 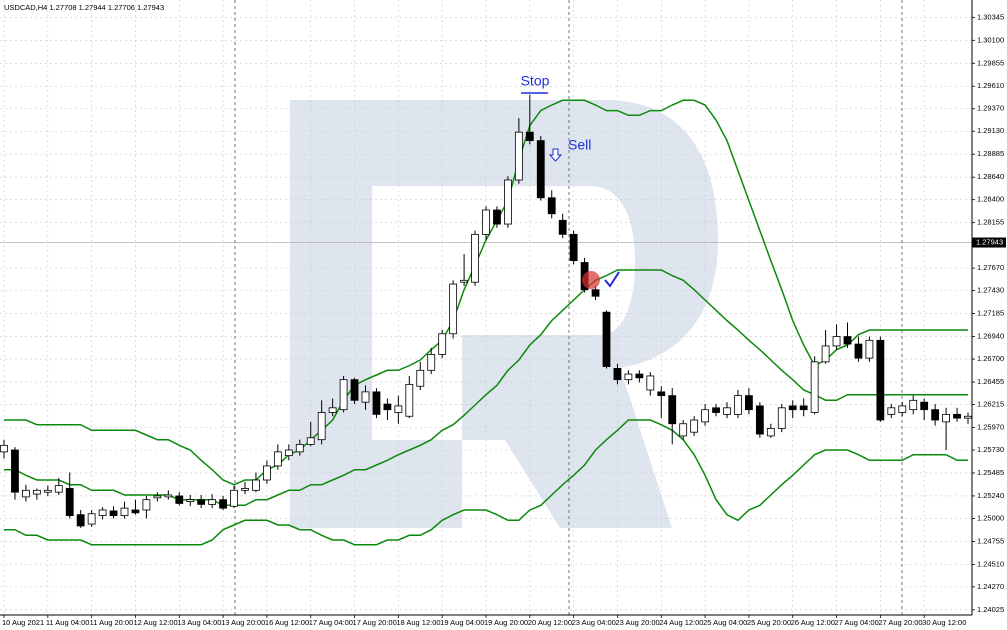 I want to click on x-tick-label: 19 Aug 04:00, so click(x=462, y=622).